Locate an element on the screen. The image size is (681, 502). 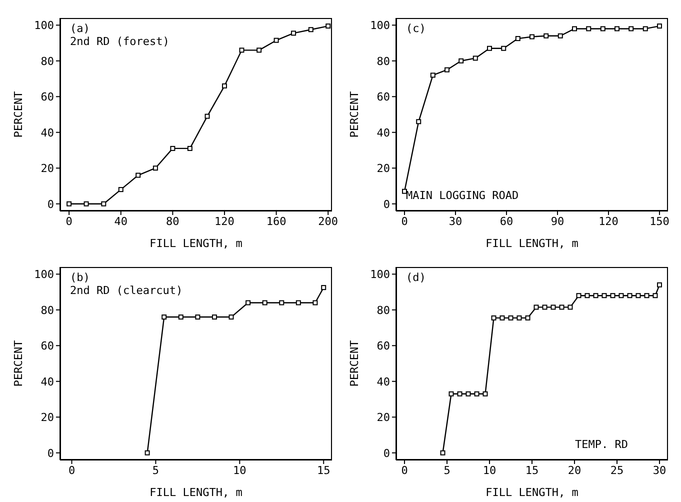
annotation: TEMP. RD is located at coordinates (601, 444).